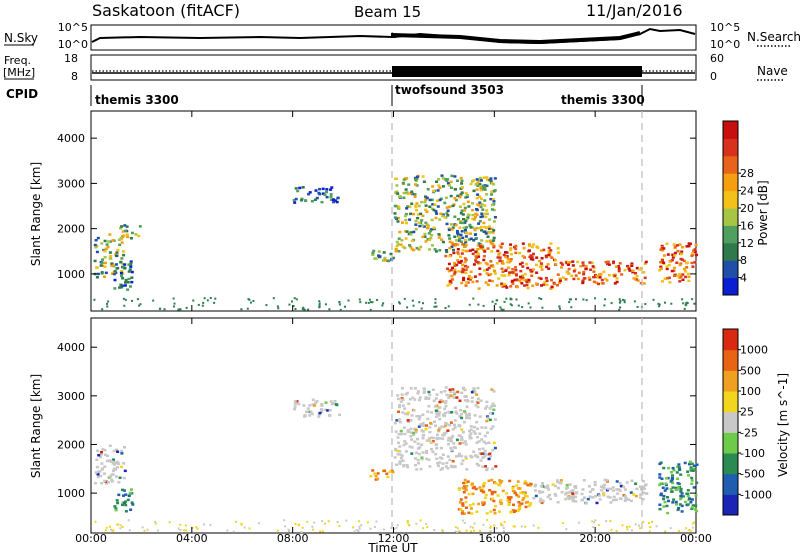 Image resolution: width=800 pixels, height=554 pixels. What do you see at coordinates (730, 269) in the screenshot?
I see `power-colorbar-swatch` at bounding box center [730, 269].